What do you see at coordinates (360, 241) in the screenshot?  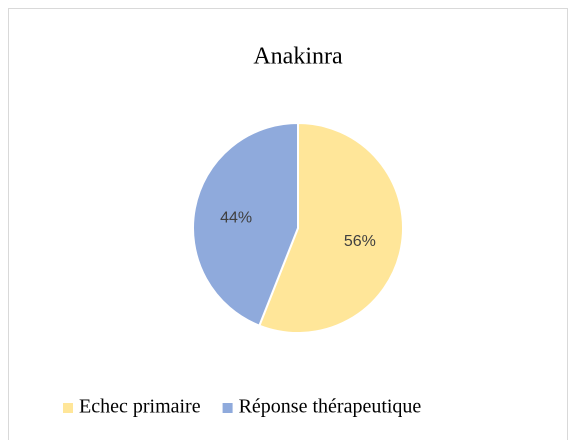 I see `data-label: 56%` at bounding box center [360, 241].